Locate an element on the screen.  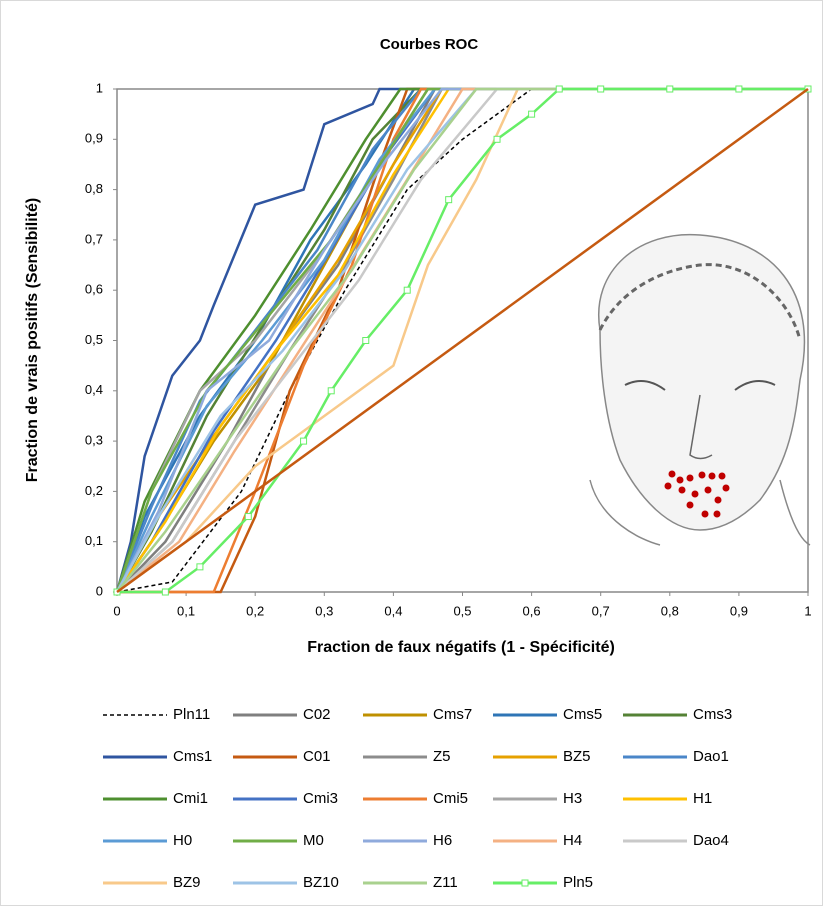
y-tick-label: 0 is located at coordinates (99, 590).